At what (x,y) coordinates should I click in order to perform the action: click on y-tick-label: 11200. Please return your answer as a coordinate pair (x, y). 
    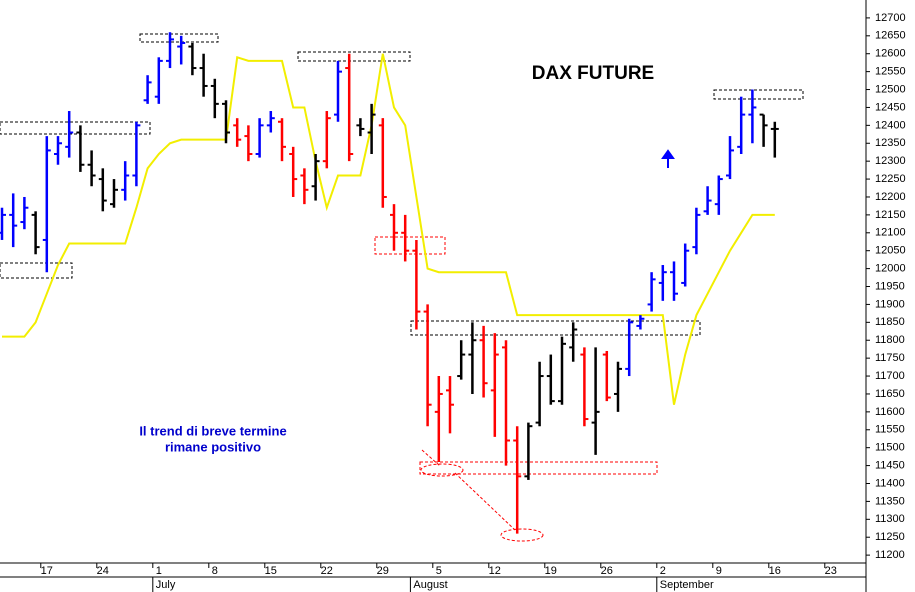
    Looking at the image, I should click on (890, 555).